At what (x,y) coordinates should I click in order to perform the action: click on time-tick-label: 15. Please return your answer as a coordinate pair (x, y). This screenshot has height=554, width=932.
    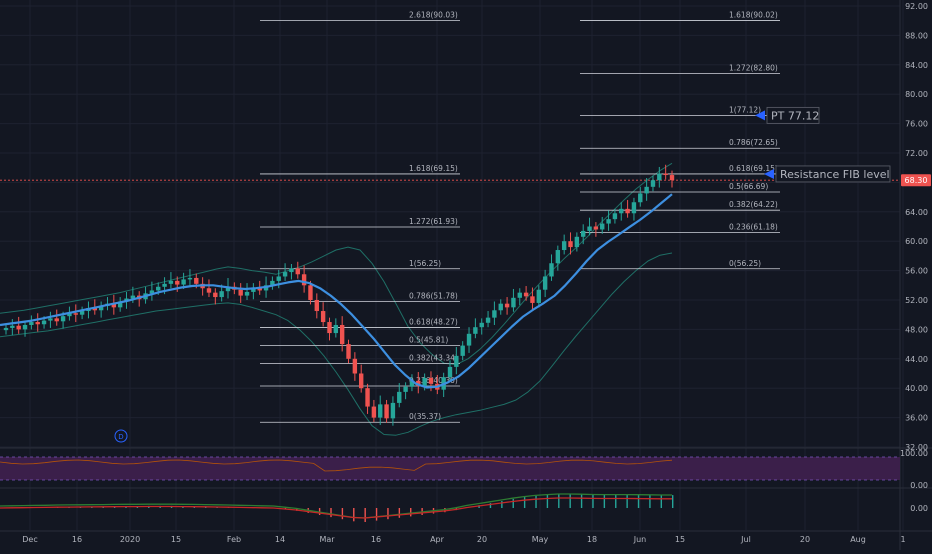
    Looking at the image, I should click on (680, 539).